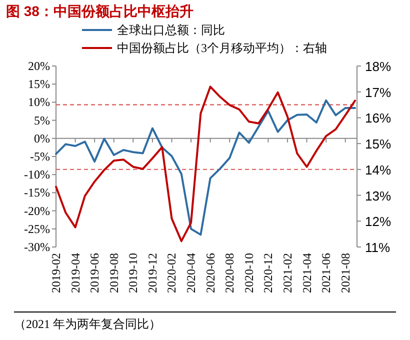 This screenshot has height=340, width=410. Describe the element at coordinates (56, 273) in the screenshot. I see `x-tick-label: 2019-02` at that location.